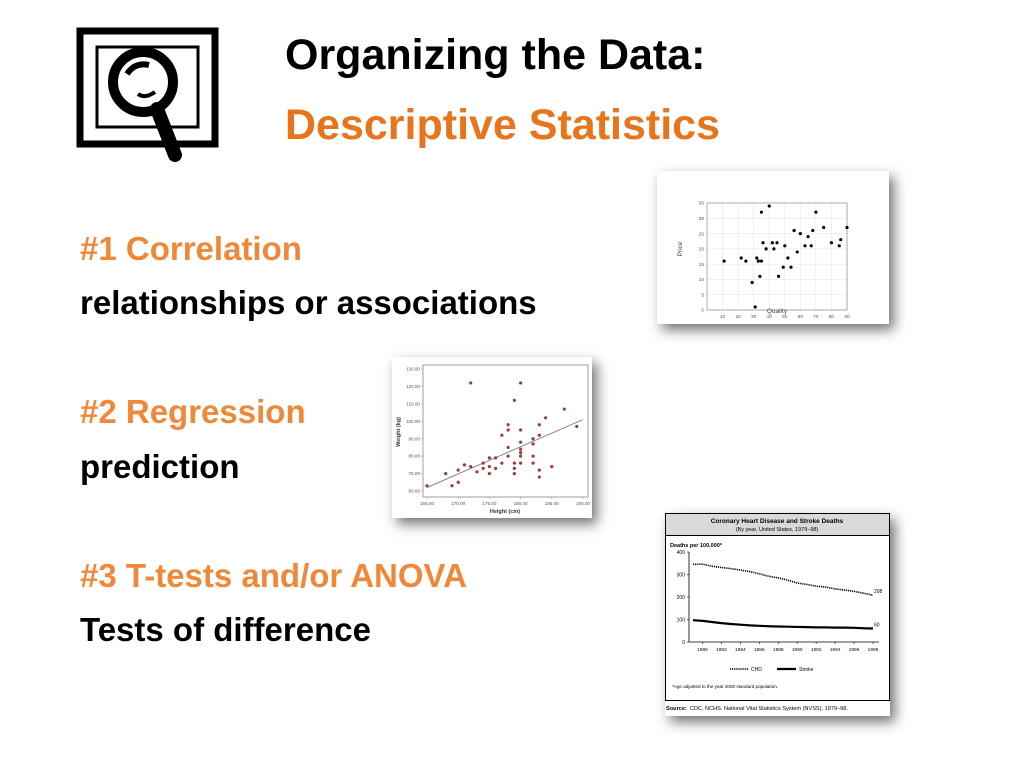 The height and width of the screenshot is (768, 1024). I want to click on x-tick-label: 60, so click(801, 317).